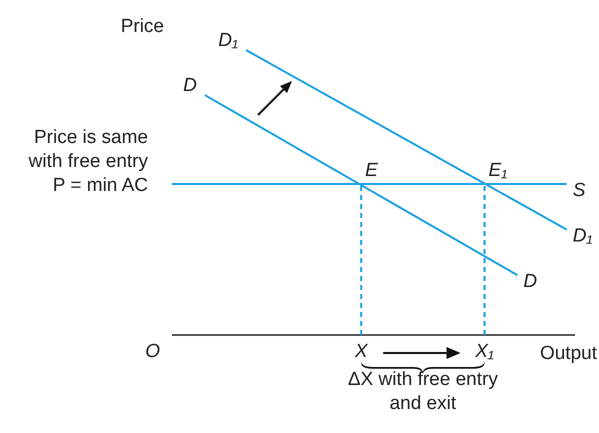 Image resolution: width=599 pixels, height=433 pixels. What do you see at coordinates (569, 353) in the screenshot?
I see `x-axis-title: Output` at bounding box center [569, 353].